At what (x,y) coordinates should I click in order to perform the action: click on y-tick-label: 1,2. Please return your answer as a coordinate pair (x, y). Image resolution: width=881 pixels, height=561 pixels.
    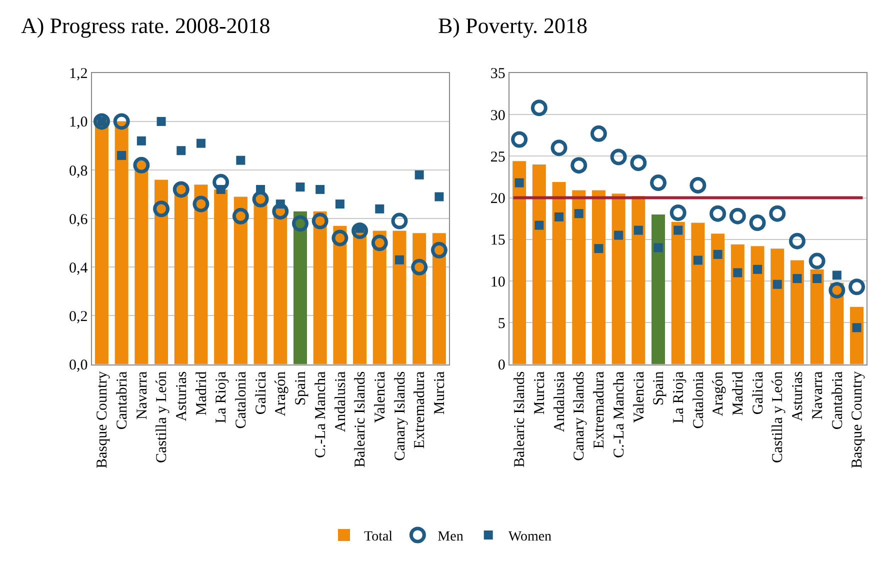
    Looking at the image, I should click on (78, 74).